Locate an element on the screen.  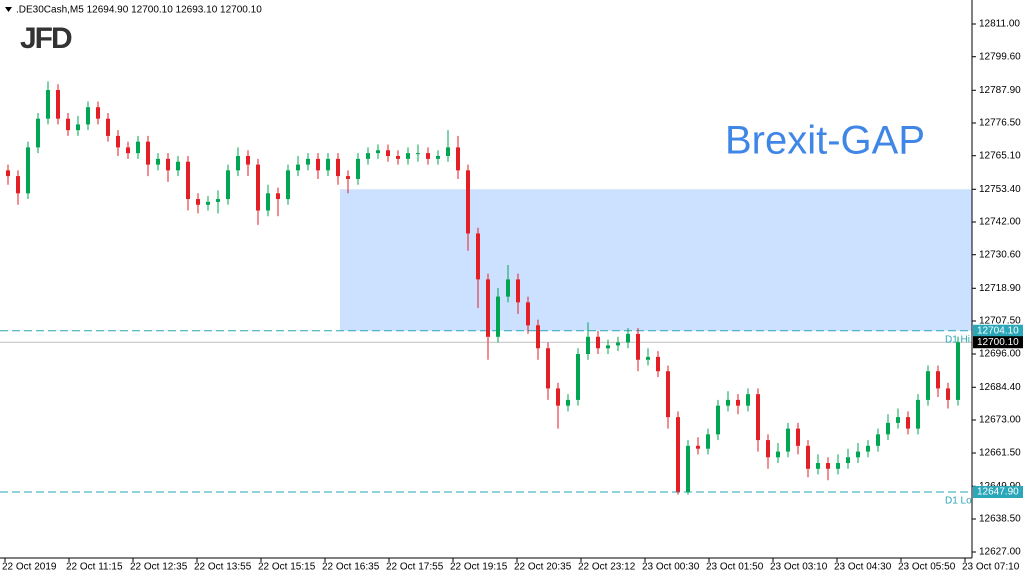
x-tick-label: 23 Oct 07:10 is located at coordinates (991, 567).